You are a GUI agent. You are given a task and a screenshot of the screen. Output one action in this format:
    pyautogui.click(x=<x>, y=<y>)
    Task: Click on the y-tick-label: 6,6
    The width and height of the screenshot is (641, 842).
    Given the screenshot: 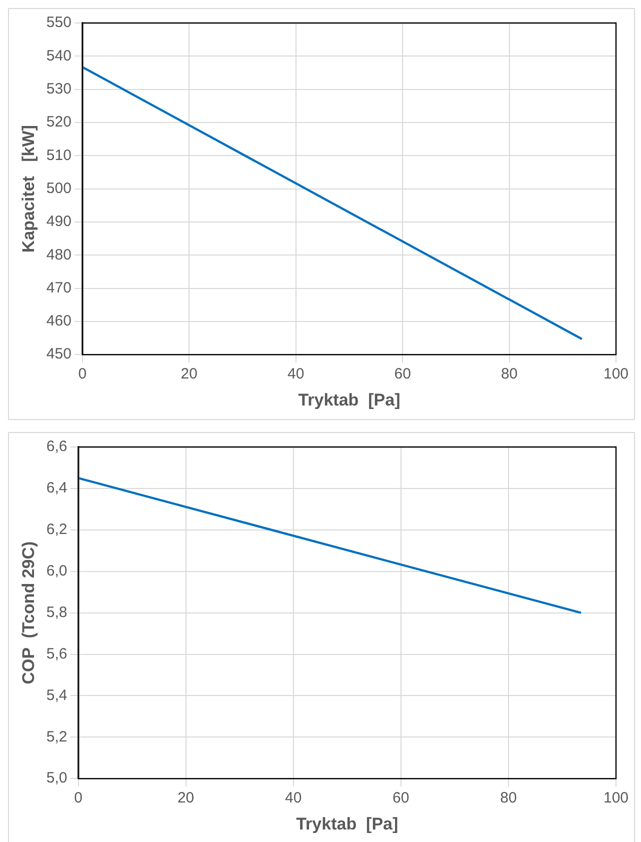 What is the action you would take?
    pyautogui.click(x=57, y=447)
    